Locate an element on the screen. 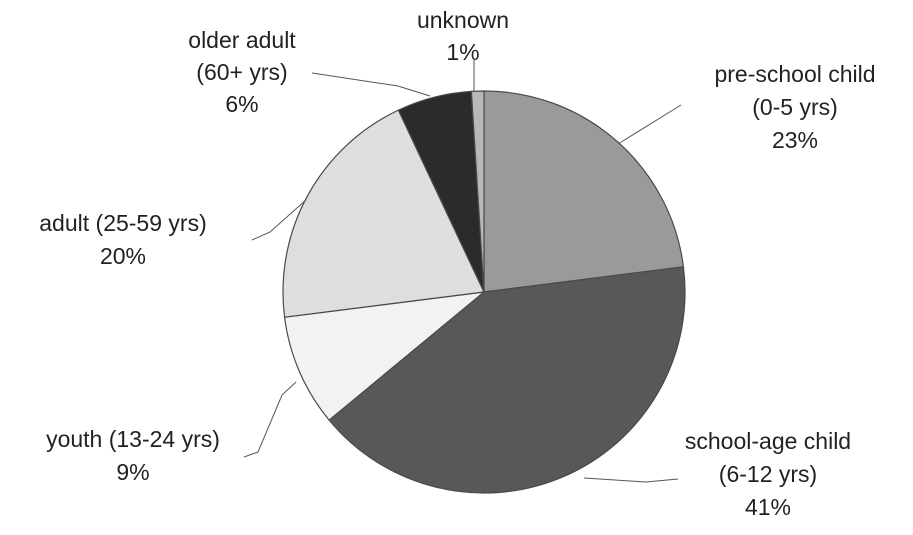 The image size is (913, 535). slice-category-label: (0-5 yrs) is located at coordinates (795, 107).